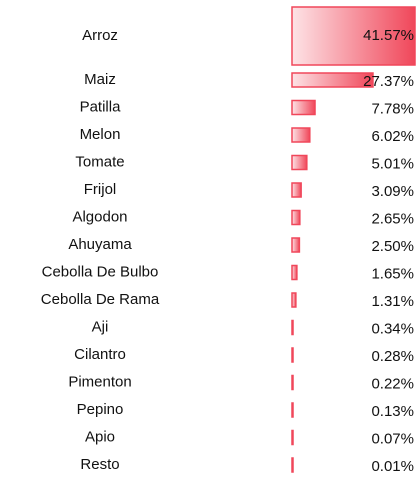 This screenshot has width=417, height=482. What do you see at coordinates (392, 108) in the screenshot?
I see `value-label: 7.78%` at bounding box center [392, 108].